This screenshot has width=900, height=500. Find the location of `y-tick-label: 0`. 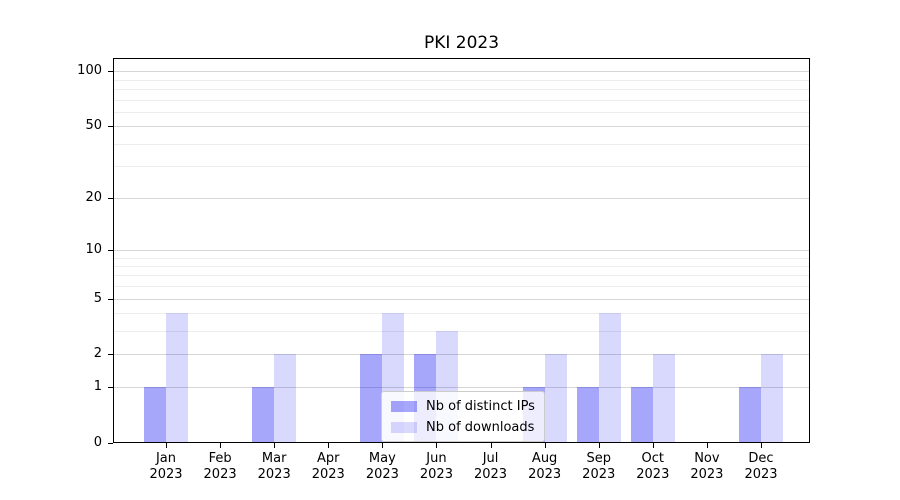

y-tick-label: 0 is located at coordinates (97, 442).